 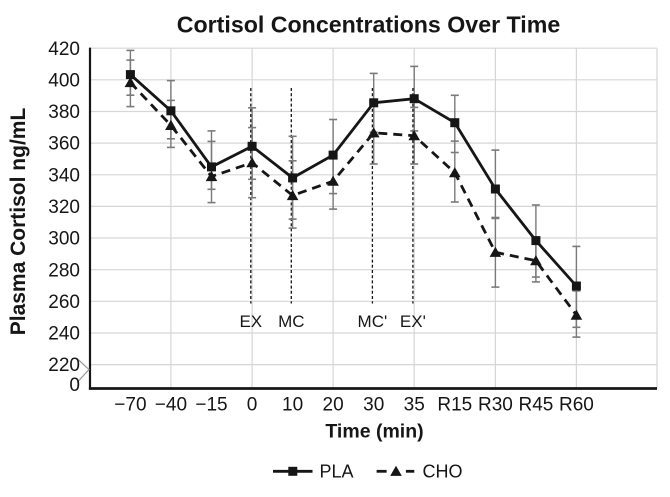 I want to click on svg-text: 280, so click(x=64, y=270).